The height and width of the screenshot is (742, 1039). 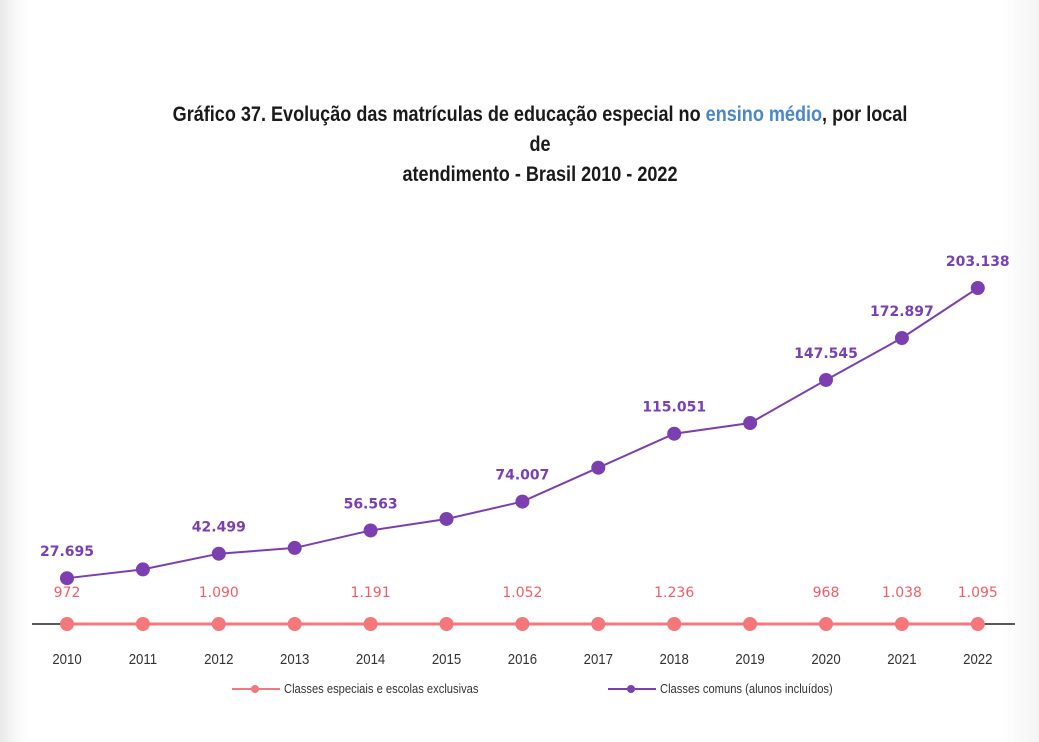 What do you see at coordinates (674, 408) in the screenshot?
I see `data-label-comuns: 115.051` at bounding box center [674, 408].